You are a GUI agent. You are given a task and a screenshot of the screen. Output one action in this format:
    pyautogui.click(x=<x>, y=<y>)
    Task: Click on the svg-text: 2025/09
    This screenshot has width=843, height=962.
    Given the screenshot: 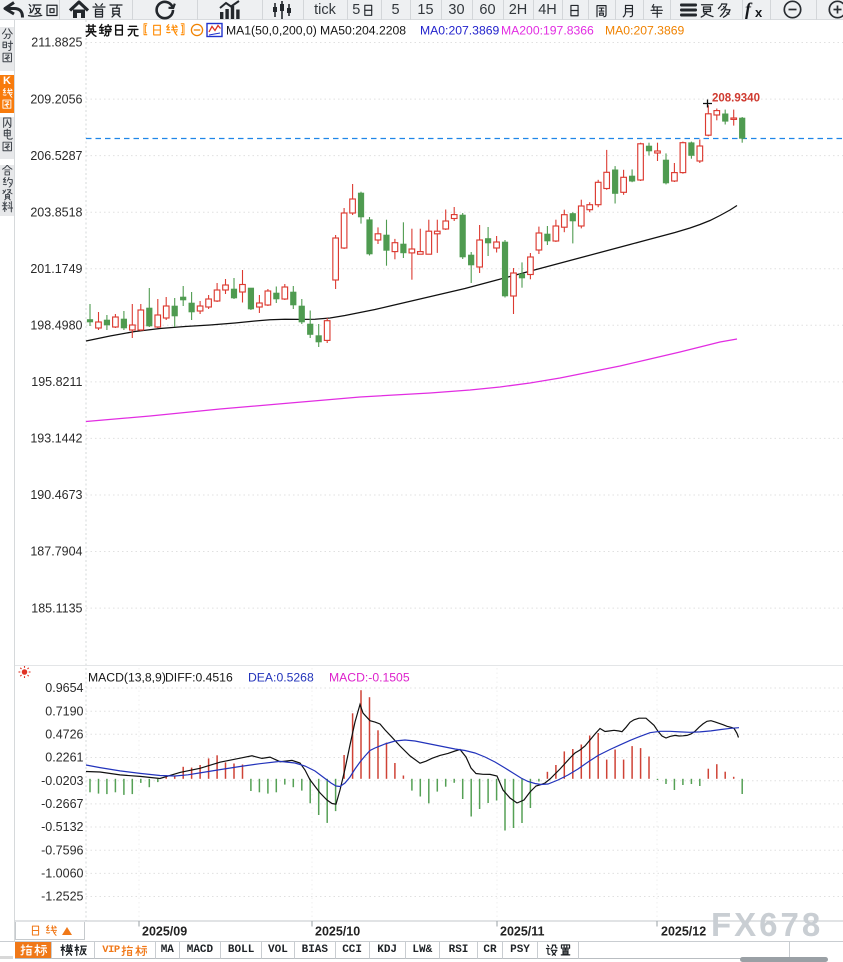 What is the action you would take?
    pyautogui.click(x=164, y=932)
    